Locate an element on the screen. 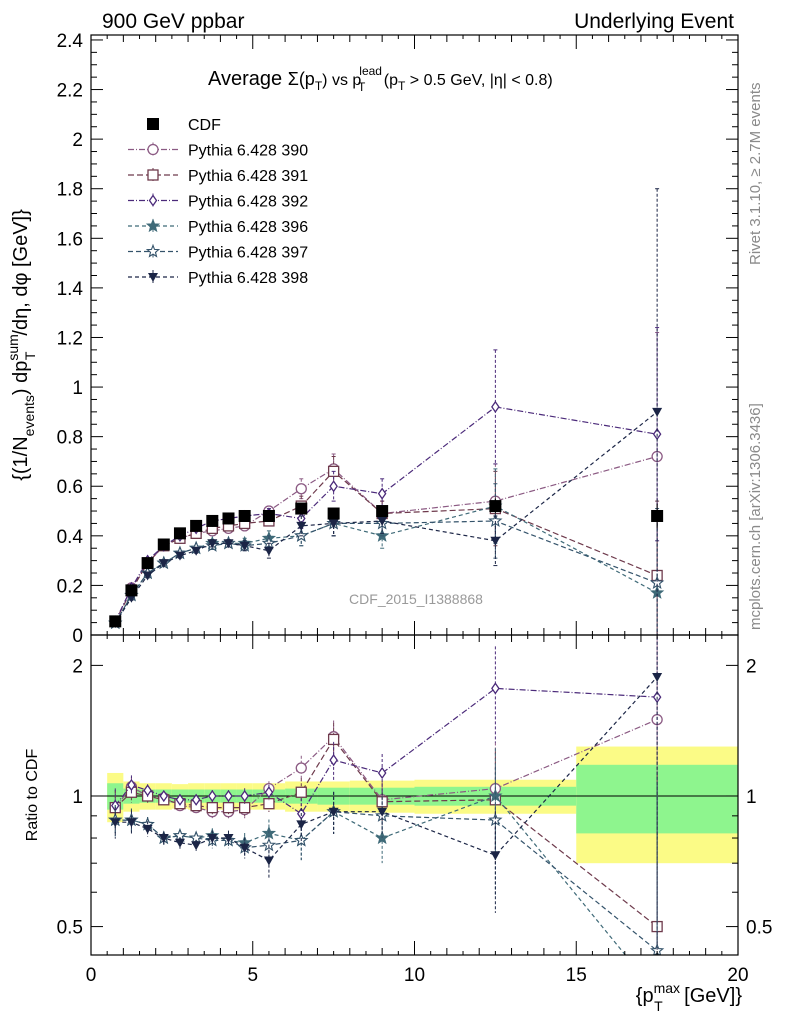 Image resolution: width=786 pixels, height=1024 pixels. analysis-watermark: CDF_2015_I1388868 is located at coordinates (416, 599).